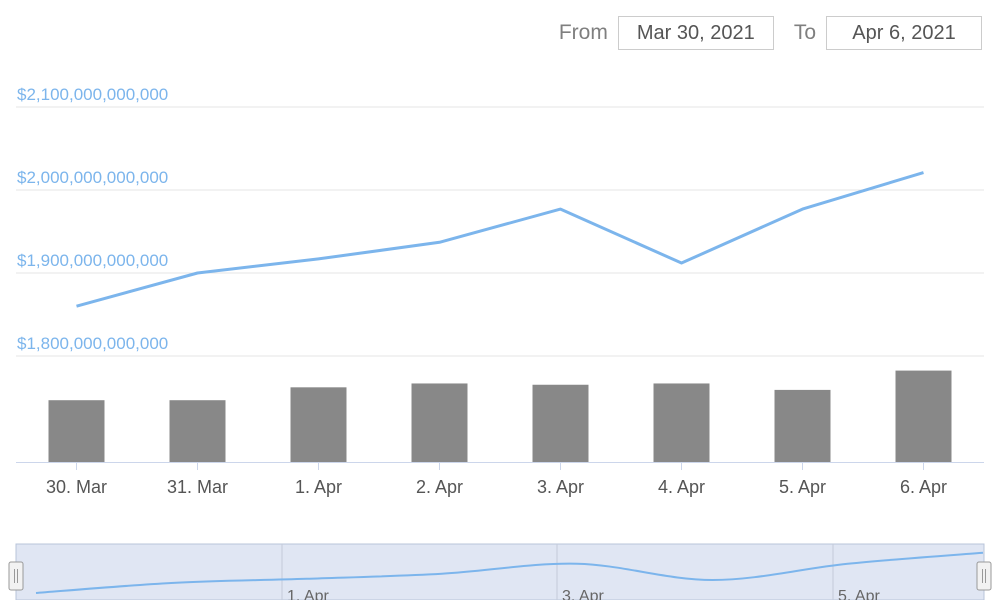  I want to click on y-tick-label: $2,000,000,000,000, so click(92, 177).